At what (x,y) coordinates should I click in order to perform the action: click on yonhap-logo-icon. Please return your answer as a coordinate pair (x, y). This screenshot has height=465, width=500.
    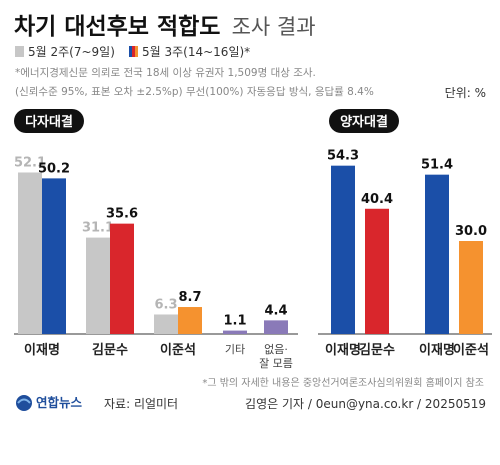
    Looking at the image, I should click on (24, 403).